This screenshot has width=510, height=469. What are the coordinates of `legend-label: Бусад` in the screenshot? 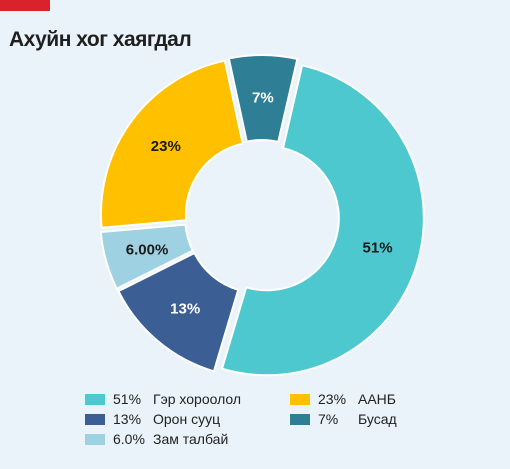 It's located at (377, 419).